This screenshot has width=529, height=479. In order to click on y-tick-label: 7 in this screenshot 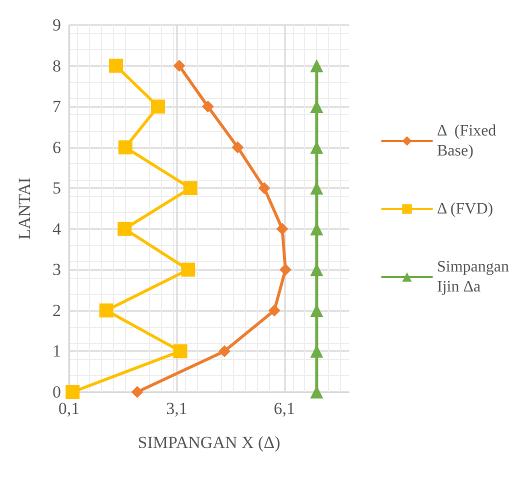, I will do `click(57, 106)`.